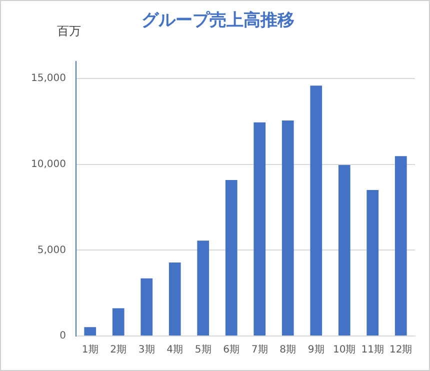 This screenshot has height=371, width=430. Describe the element at coordinates (218, 20) in the screenshot. I see `chart-title: グループ売上高推移` at that location.